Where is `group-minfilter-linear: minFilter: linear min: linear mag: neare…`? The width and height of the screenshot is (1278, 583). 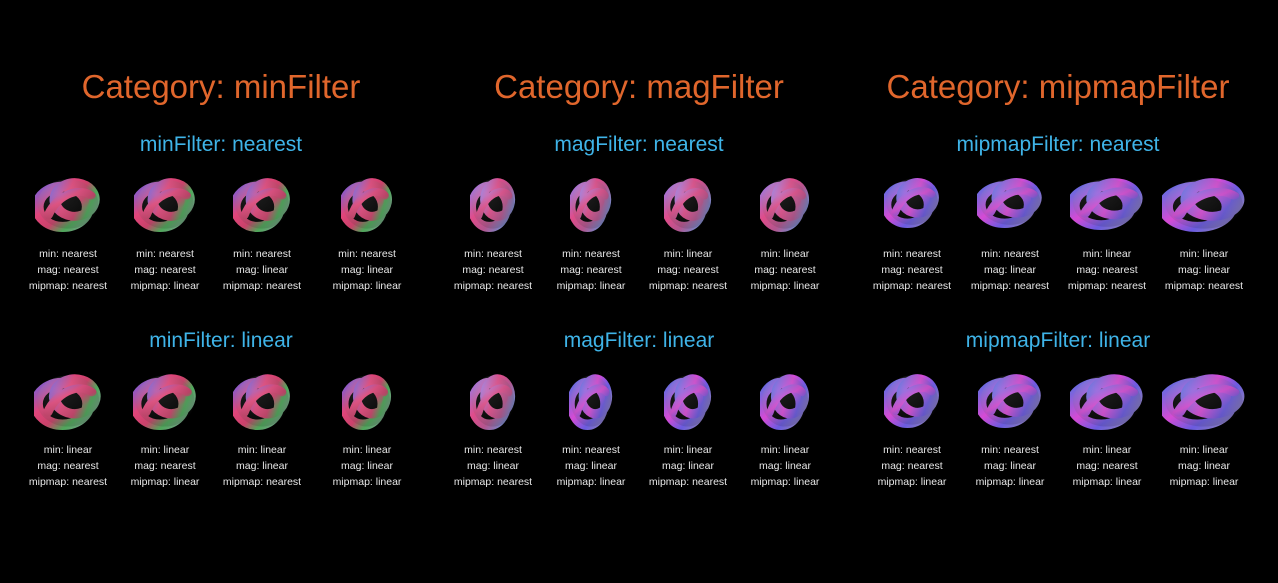
group-minfilter-linear: minFilter: linear min: linear mag: neare… is located at coordinates (221, 409).